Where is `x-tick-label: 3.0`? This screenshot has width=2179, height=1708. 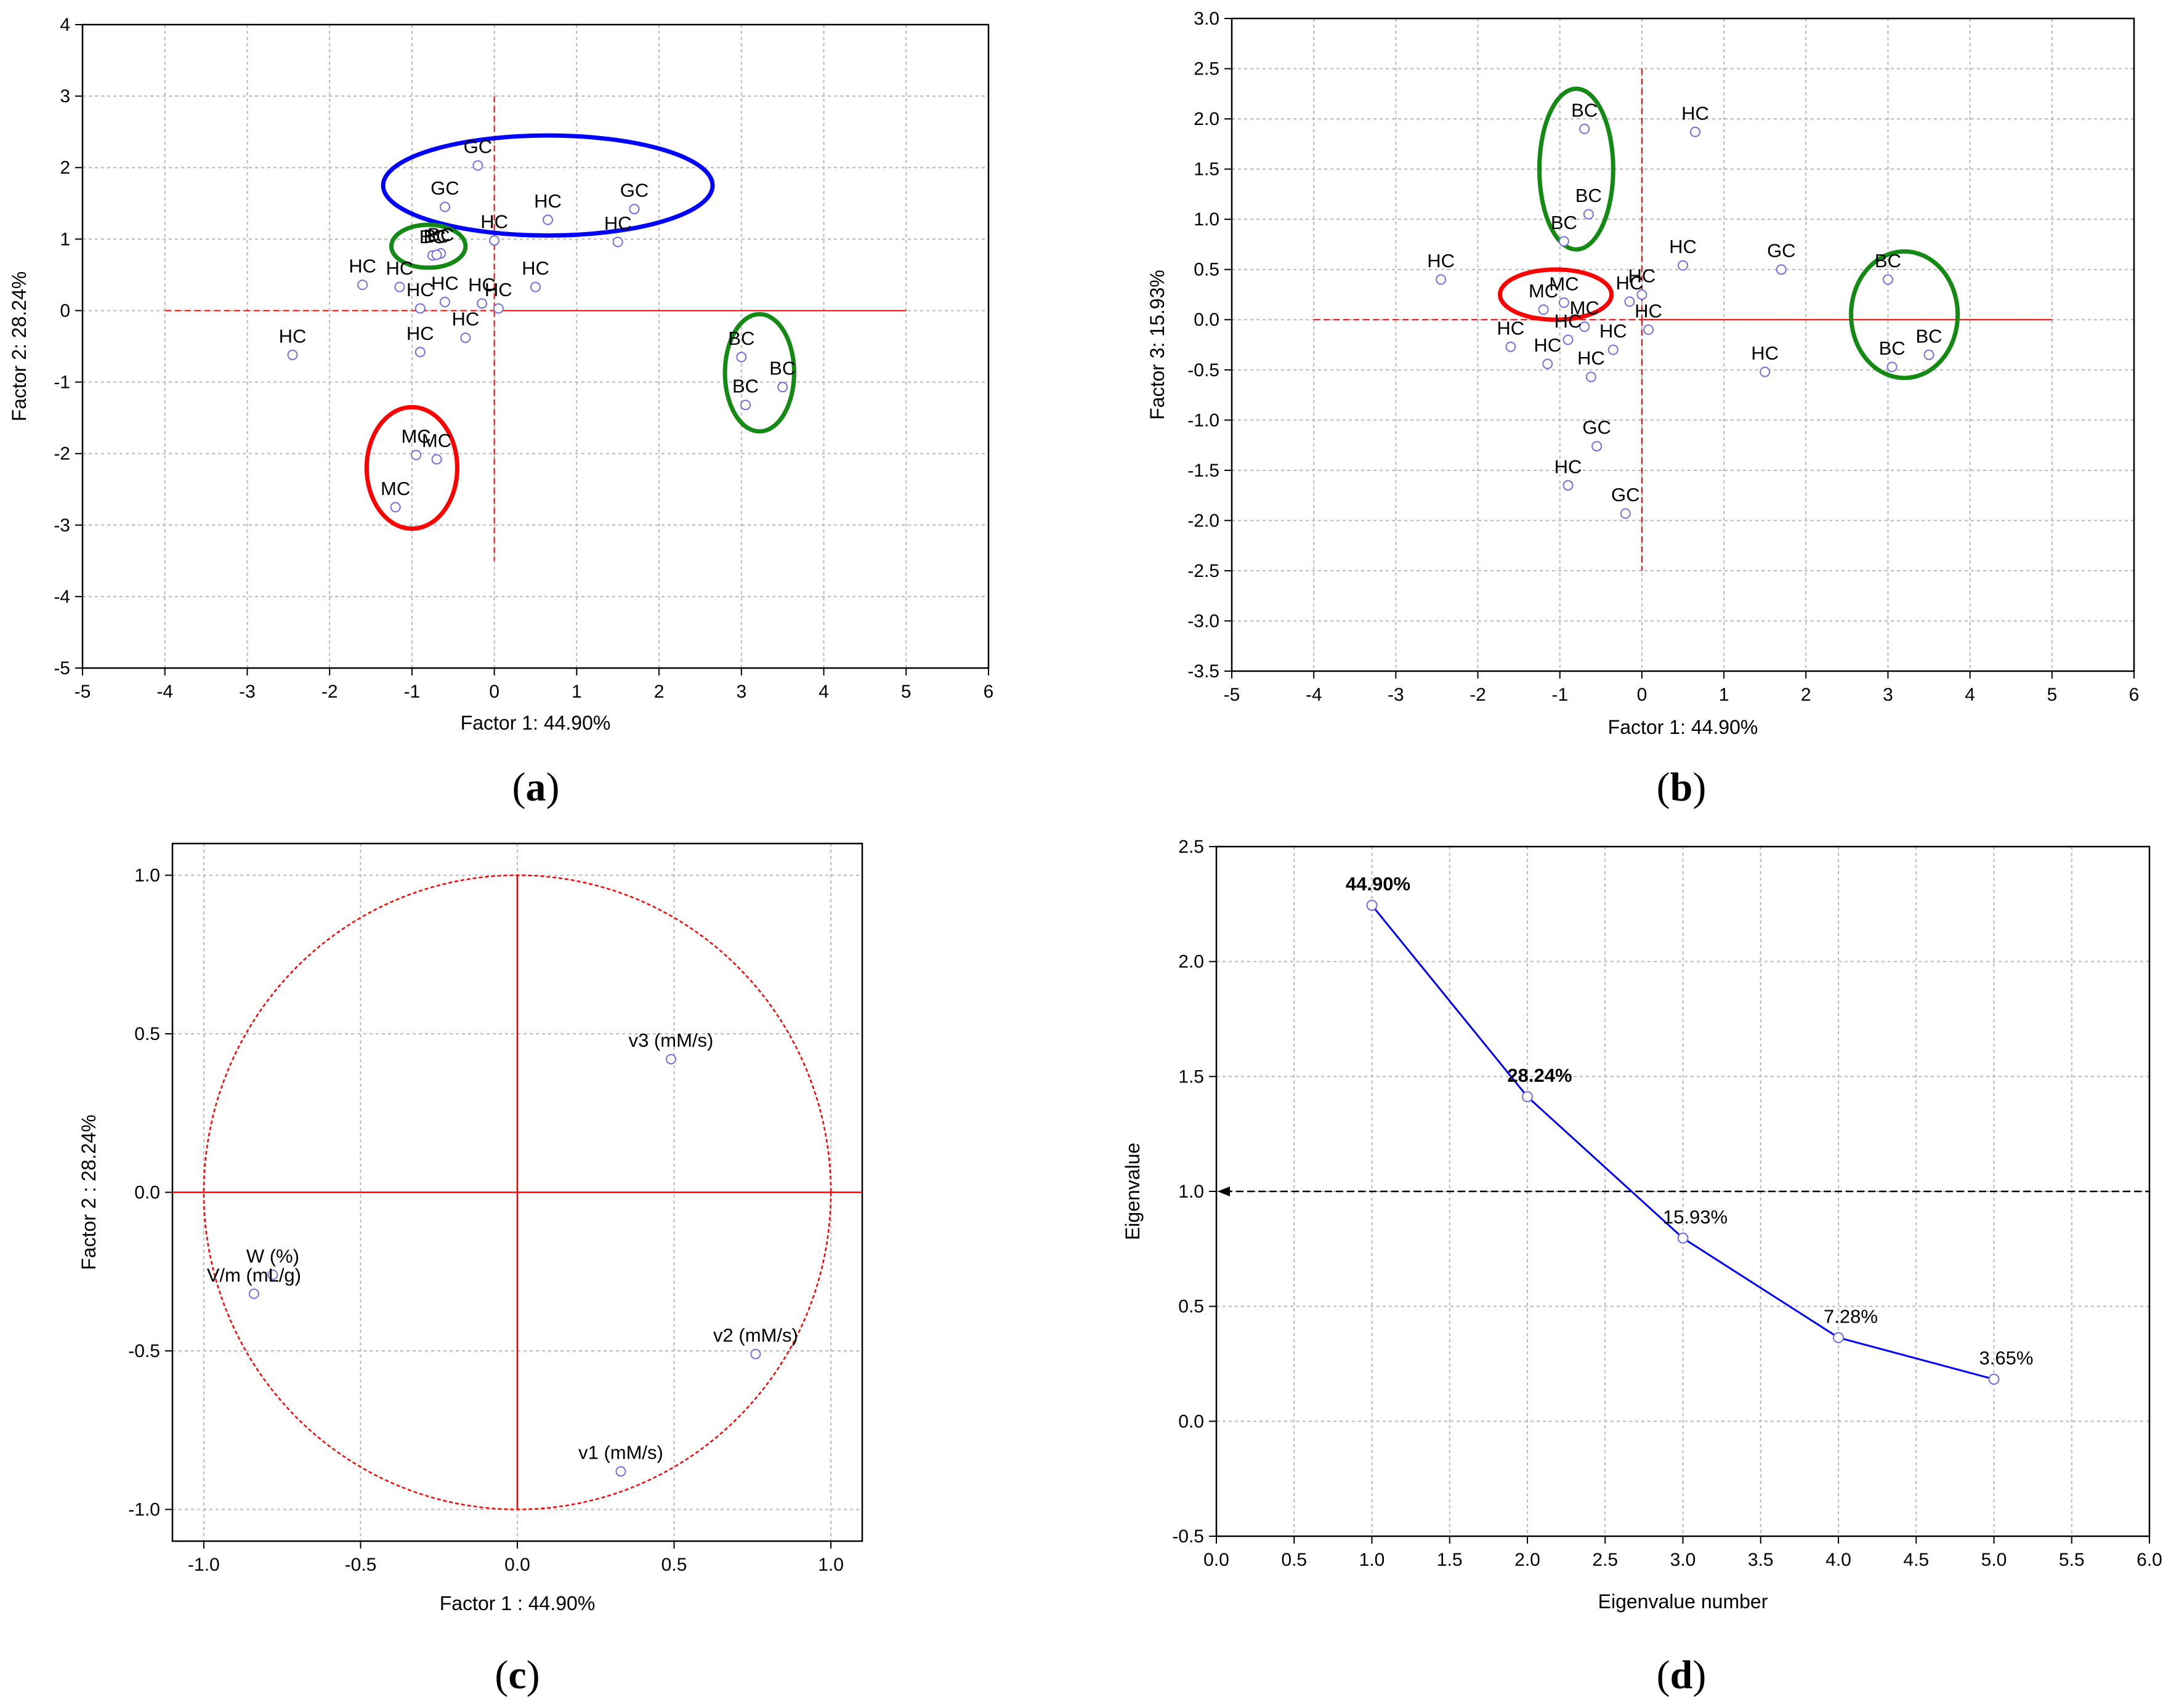
x-tick-label: 3.0 is located at coordinates (1683, 1560).